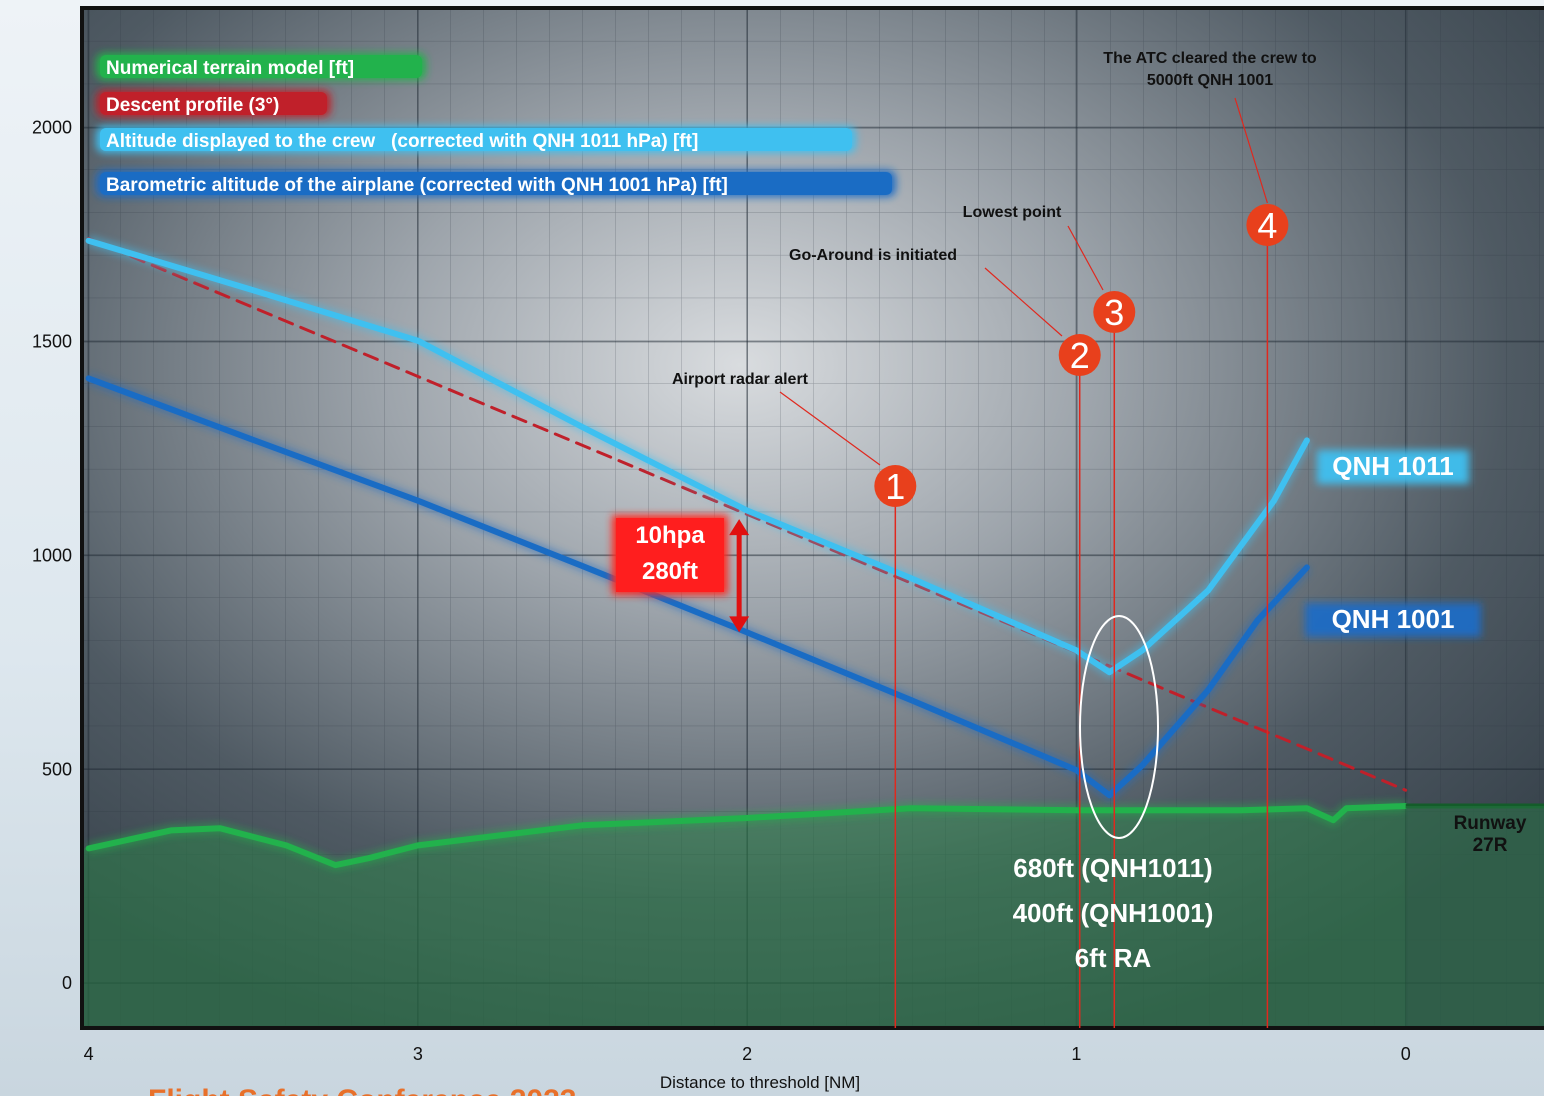  Describe the element at coordinates (192, 105) in the screenshot. I see `legend-label: Descent profile (3°)` at that location.